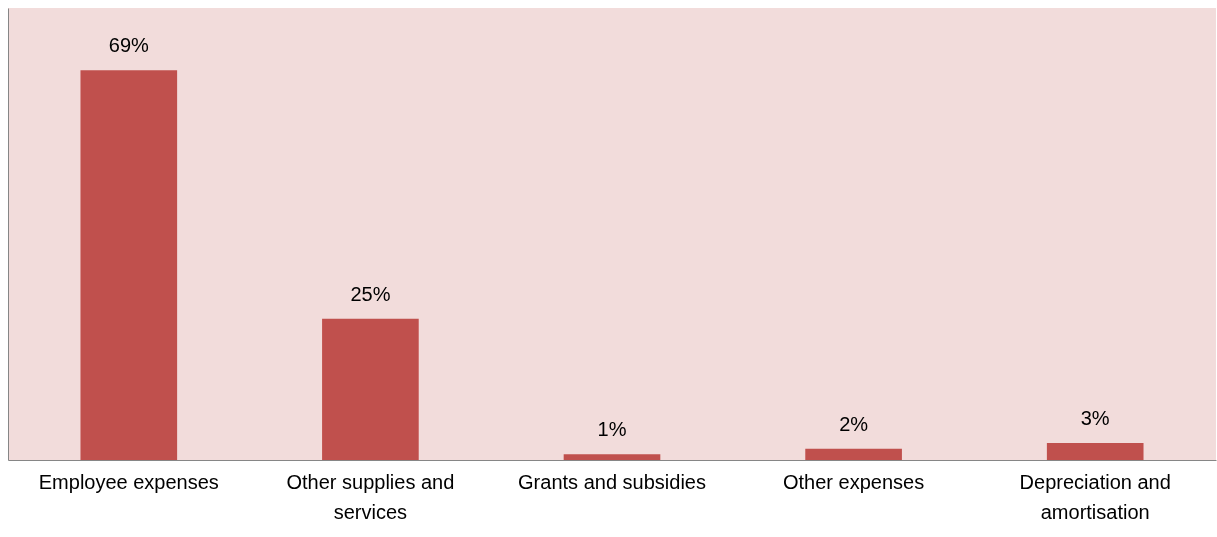 The width and height of the screenshot is (1217, 537). What do you see at coordinates (370, 496) in the screenshot?
I see `x-tick-label: Other supplies and services` at bounding box center [370, 496].